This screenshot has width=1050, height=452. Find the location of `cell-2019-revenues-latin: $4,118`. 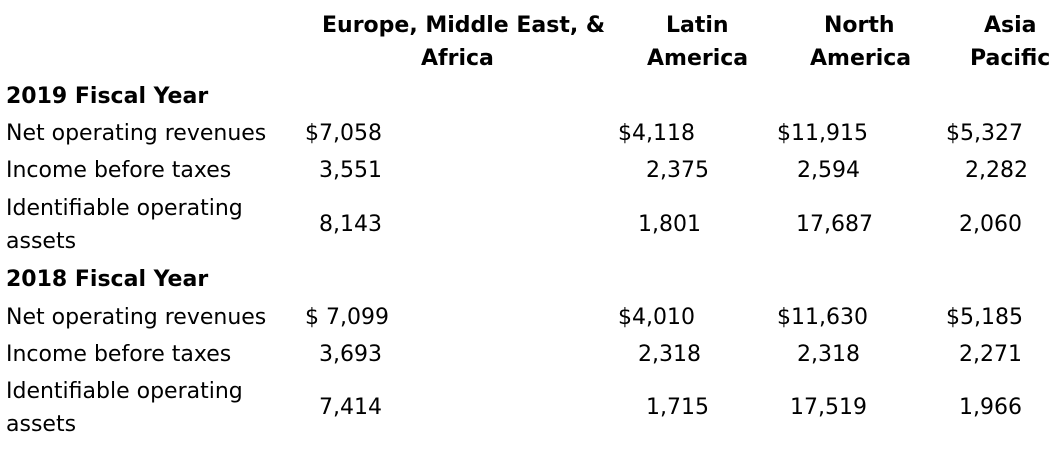

cell-2019-revenues-latin: $4,118 is located at coordinates (656, 133).